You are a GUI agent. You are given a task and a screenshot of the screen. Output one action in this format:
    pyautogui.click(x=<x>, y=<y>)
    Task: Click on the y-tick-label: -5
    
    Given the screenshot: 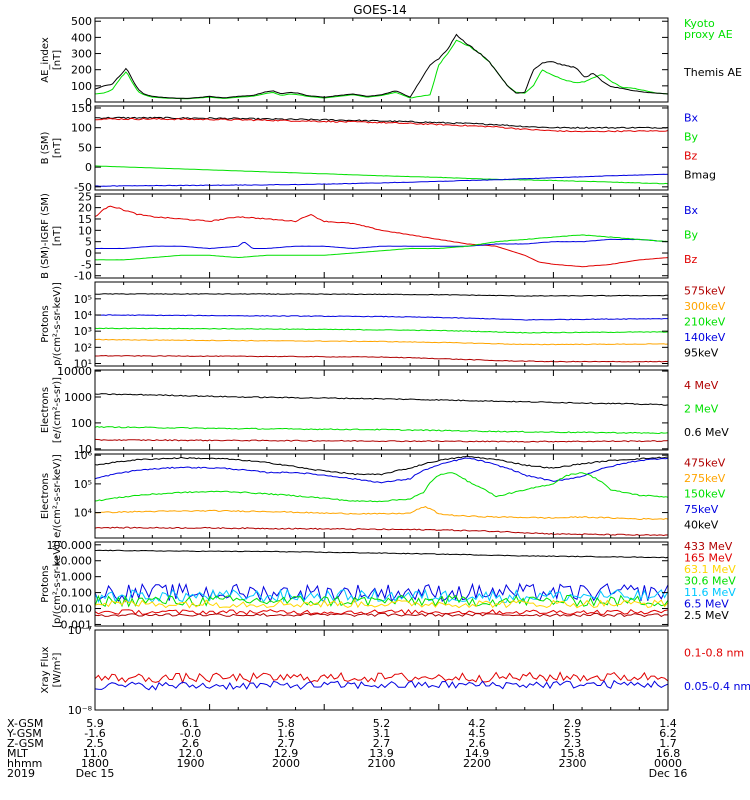 What is the action you would take?
    pyautogui.click(x=86, y=264)
    